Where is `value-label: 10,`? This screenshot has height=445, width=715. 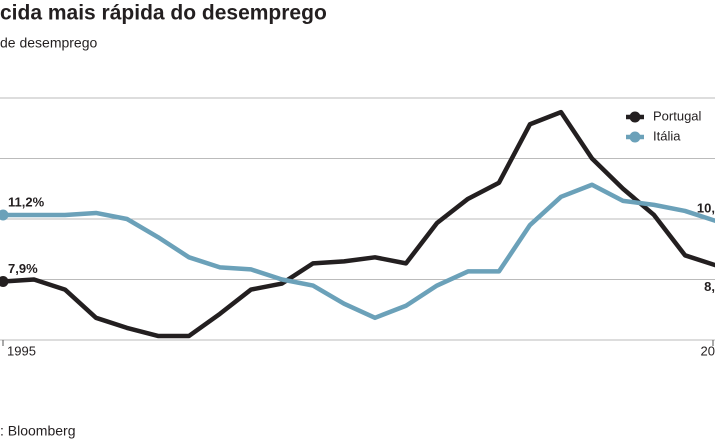 value-label: 10, is located at coordinates (706, 207).